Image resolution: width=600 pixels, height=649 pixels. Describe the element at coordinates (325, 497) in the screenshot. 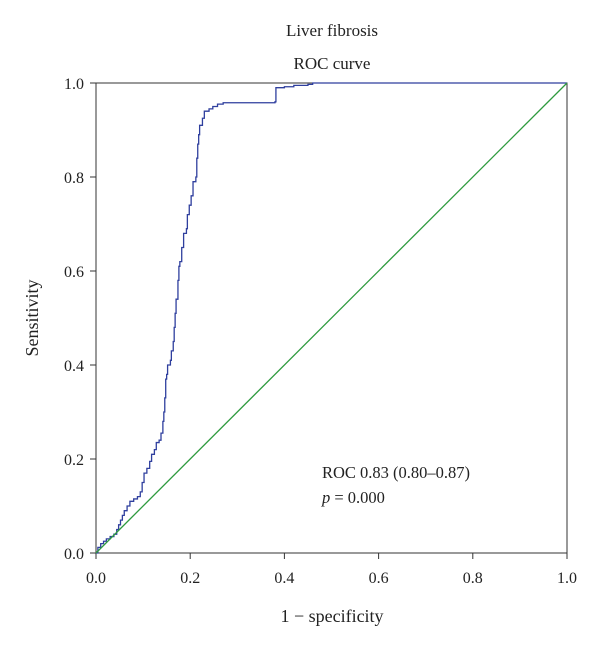

I see `p-symbol: p` at that location.